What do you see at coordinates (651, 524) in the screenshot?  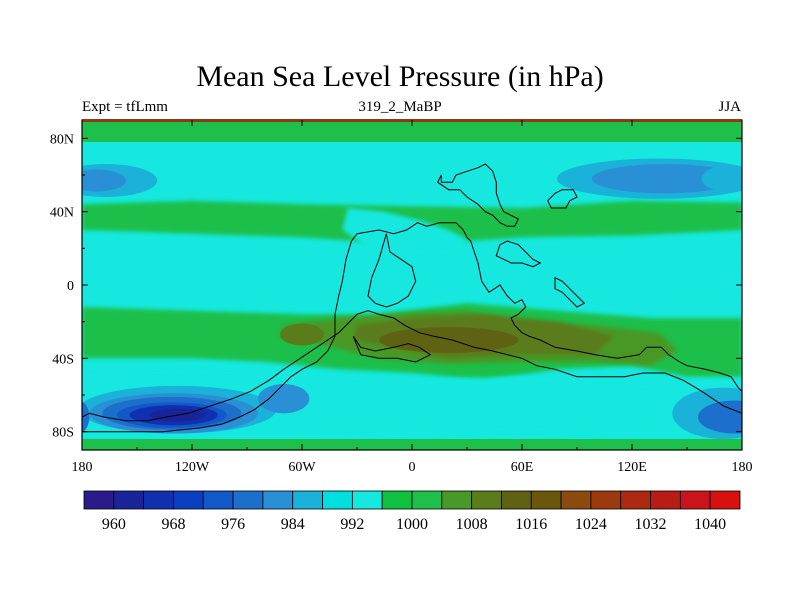 I see `colorbar-label-9: 1032` at bounding box center [651, 524].